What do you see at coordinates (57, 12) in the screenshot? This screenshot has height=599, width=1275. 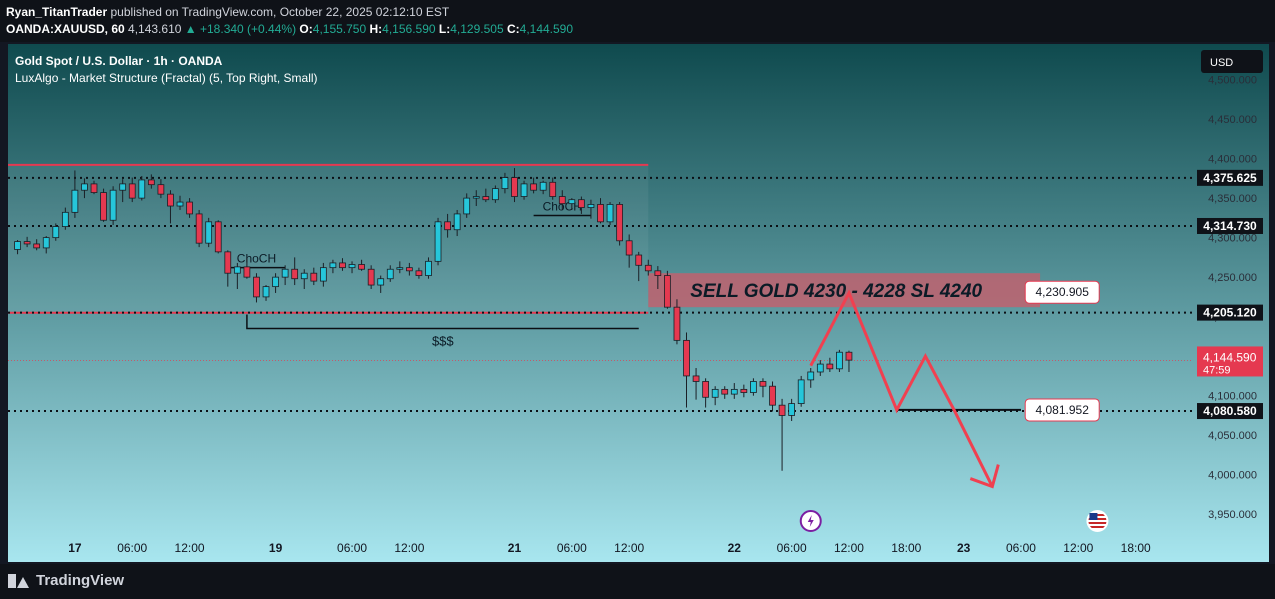 I see `author-name: Ryan_TitanTrader` at bounding box center [57, 12].